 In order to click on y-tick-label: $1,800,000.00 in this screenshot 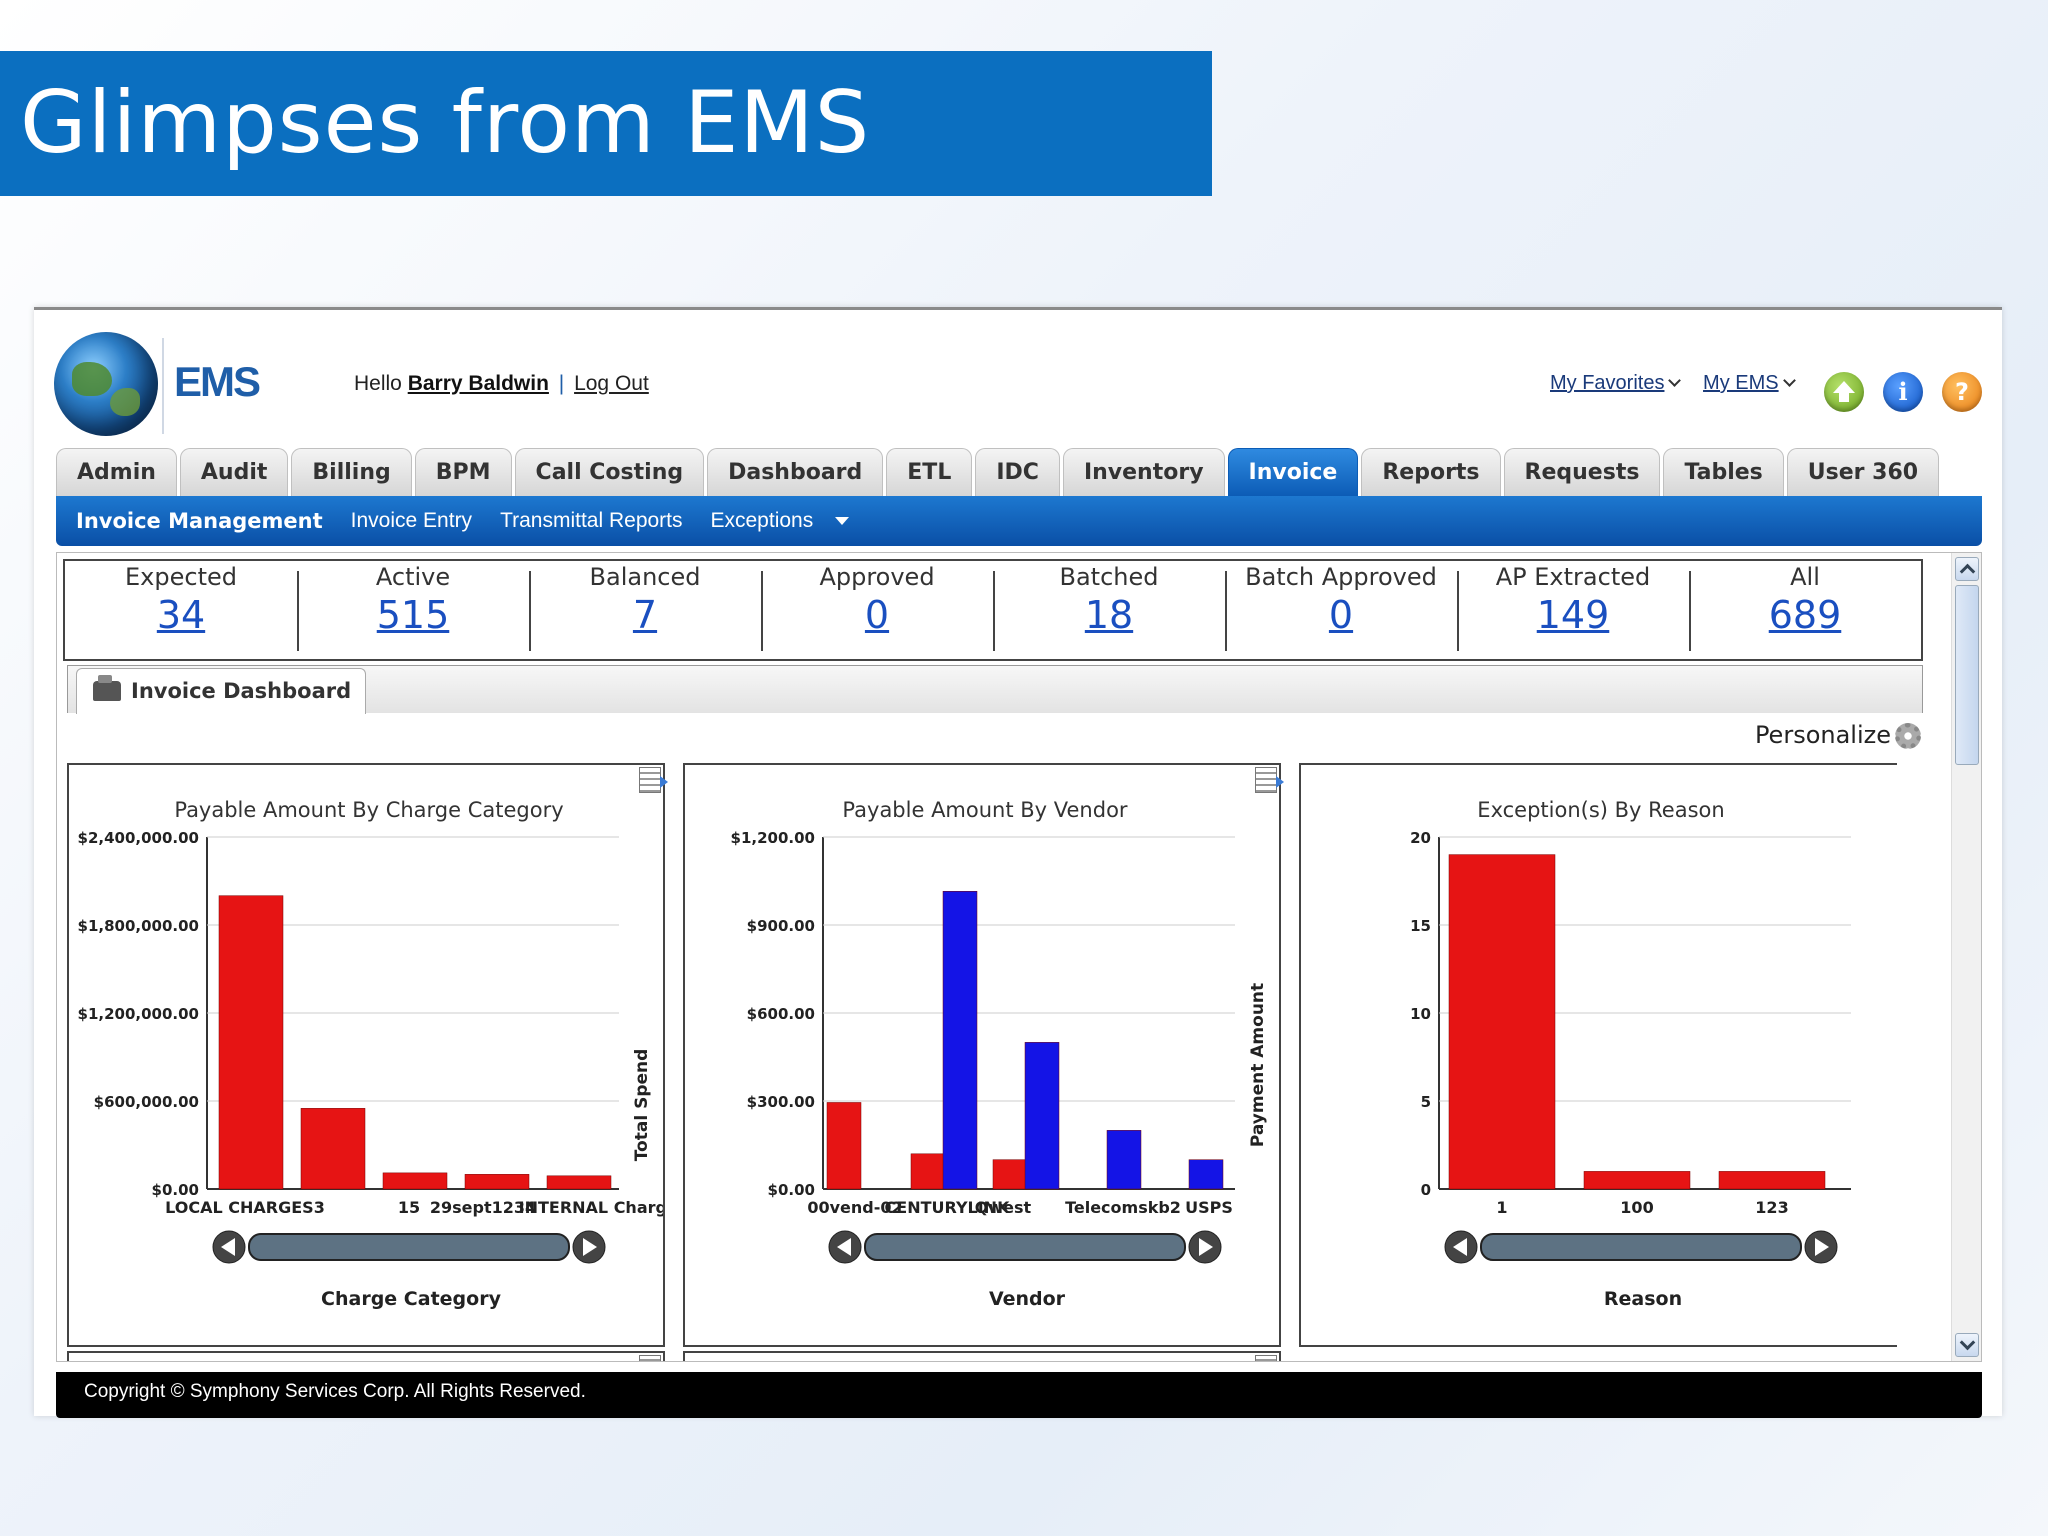, I will do `click(138, 926)`.